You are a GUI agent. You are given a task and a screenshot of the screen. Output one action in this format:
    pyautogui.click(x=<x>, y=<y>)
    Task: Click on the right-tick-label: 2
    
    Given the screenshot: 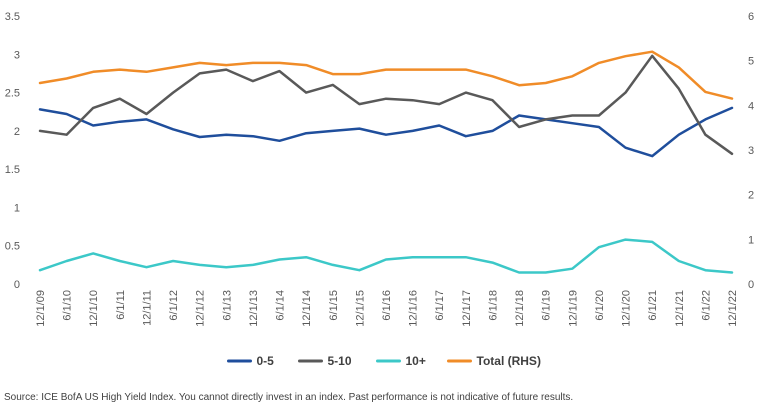 What is the action you would take?
    pyautogui.click(x=751, y=196)
    